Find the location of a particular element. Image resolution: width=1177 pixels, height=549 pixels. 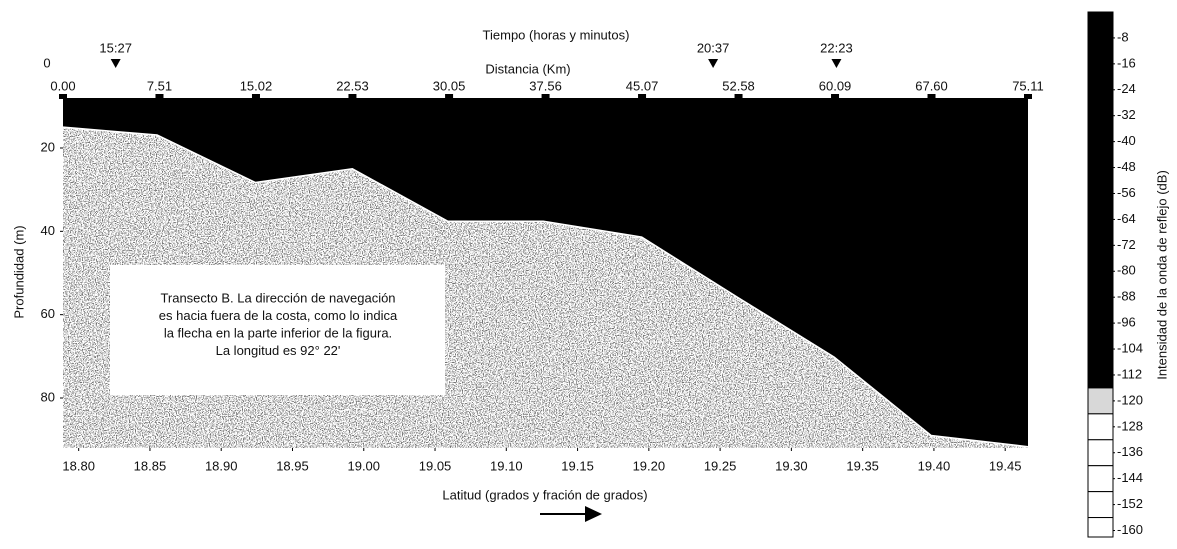

x2-tick-label: 22.53 is located at coordinates (352, 85).